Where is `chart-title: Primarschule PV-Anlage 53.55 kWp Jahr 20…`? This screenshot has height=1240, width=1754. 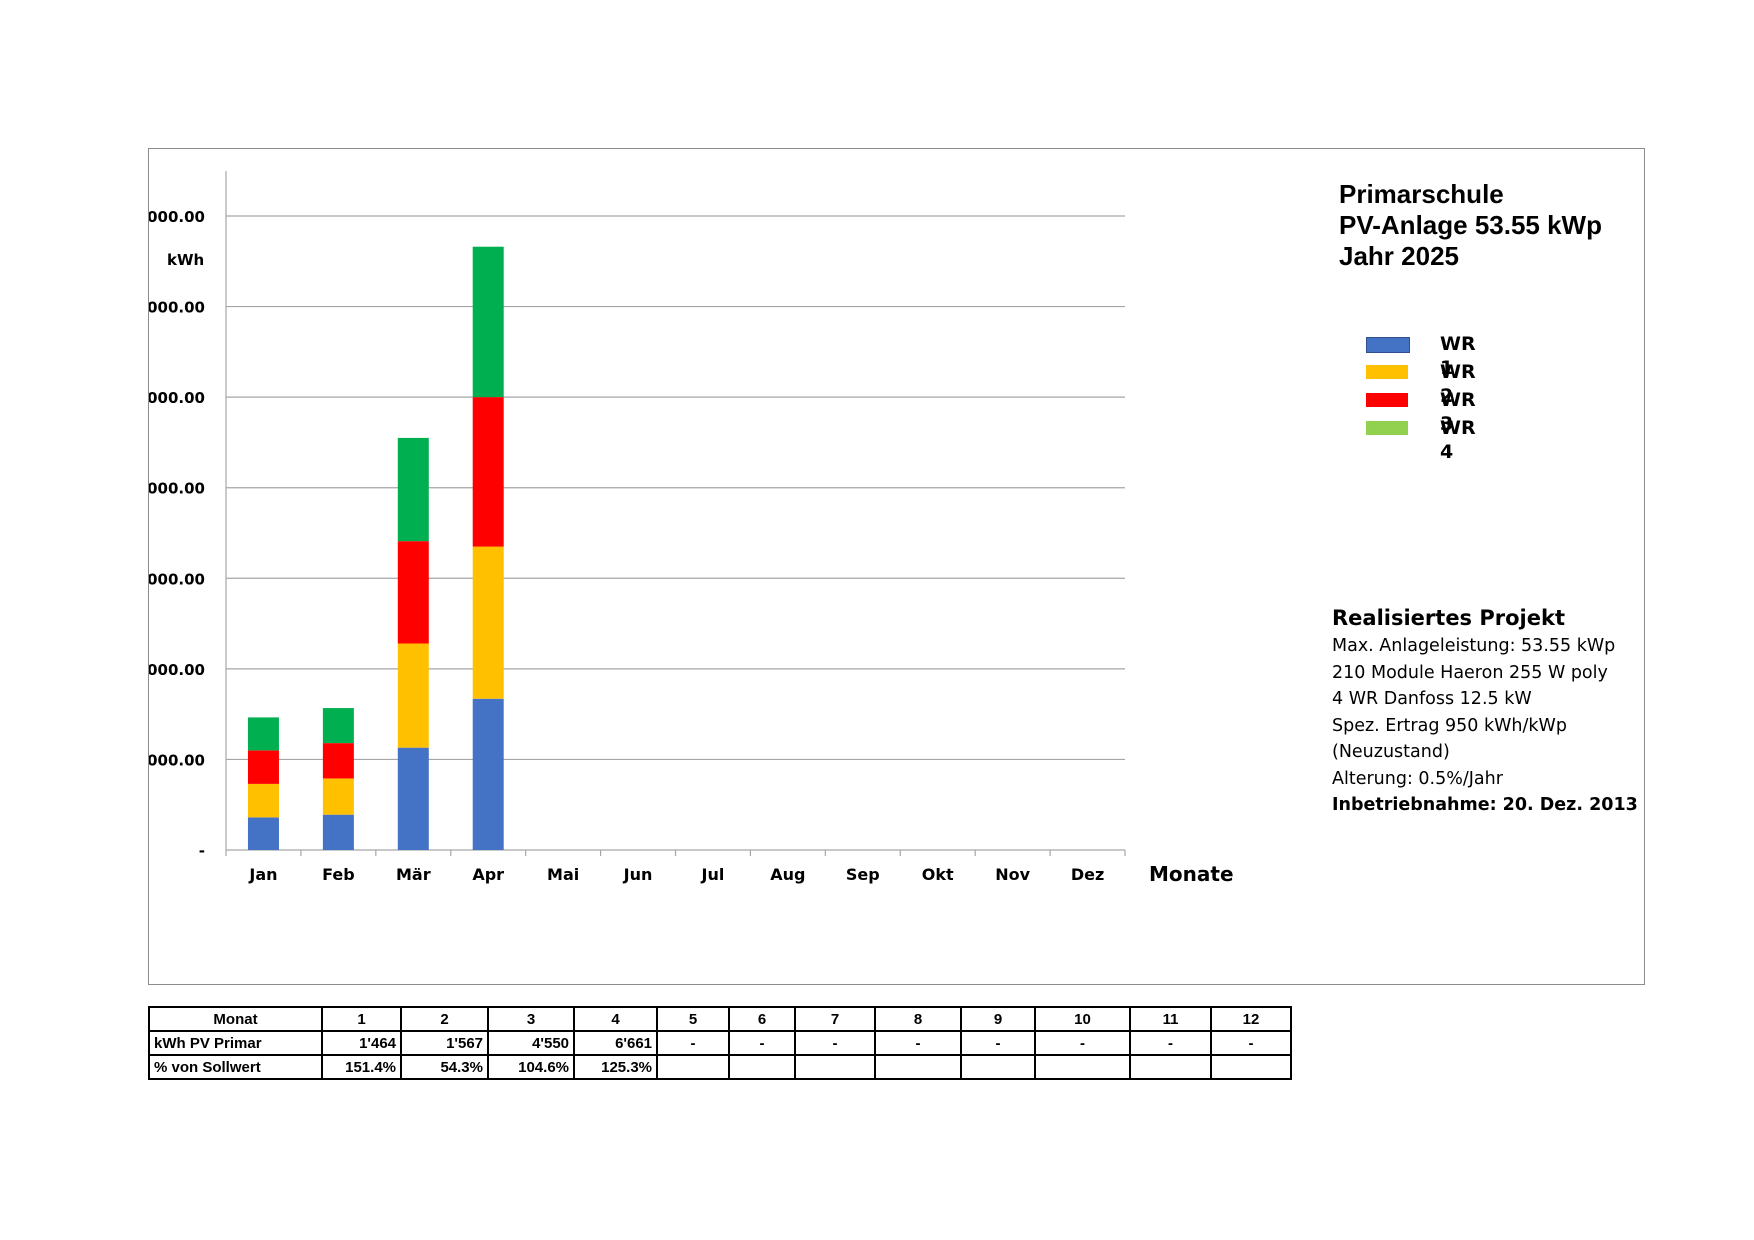 chart-title: Primarschule PV-Anlage 53.55 kWp Jahr 20… is located at coordinates (1470, 225).